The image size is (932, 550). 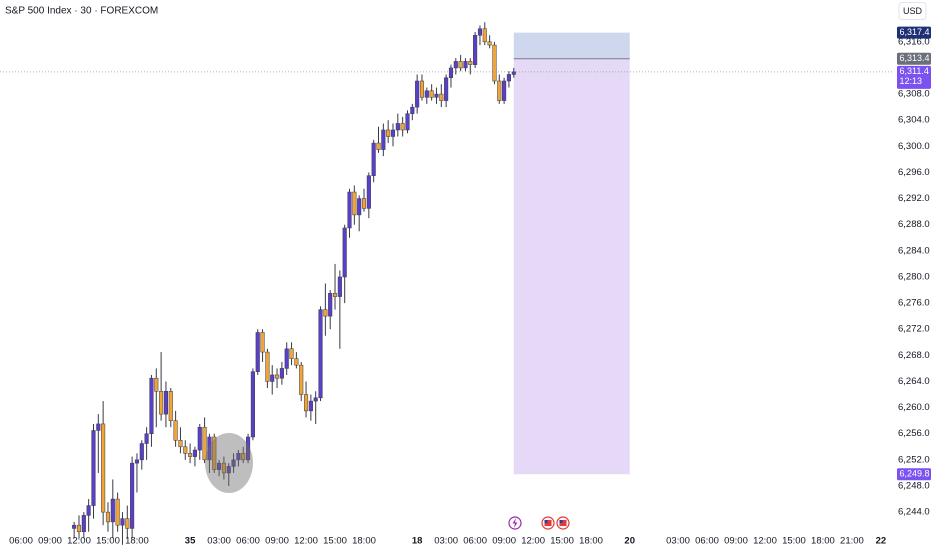 I want to click on x-tick-label: 21:00, so click(x=852, y=541).